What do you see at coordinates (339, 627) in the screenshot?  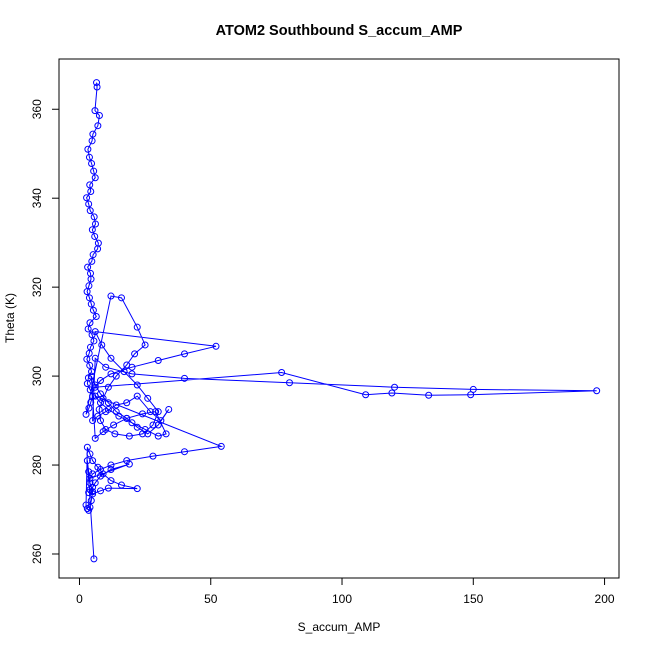 I see `x-axis-label: S_accum_AMP` at bounding box center [339, 627].